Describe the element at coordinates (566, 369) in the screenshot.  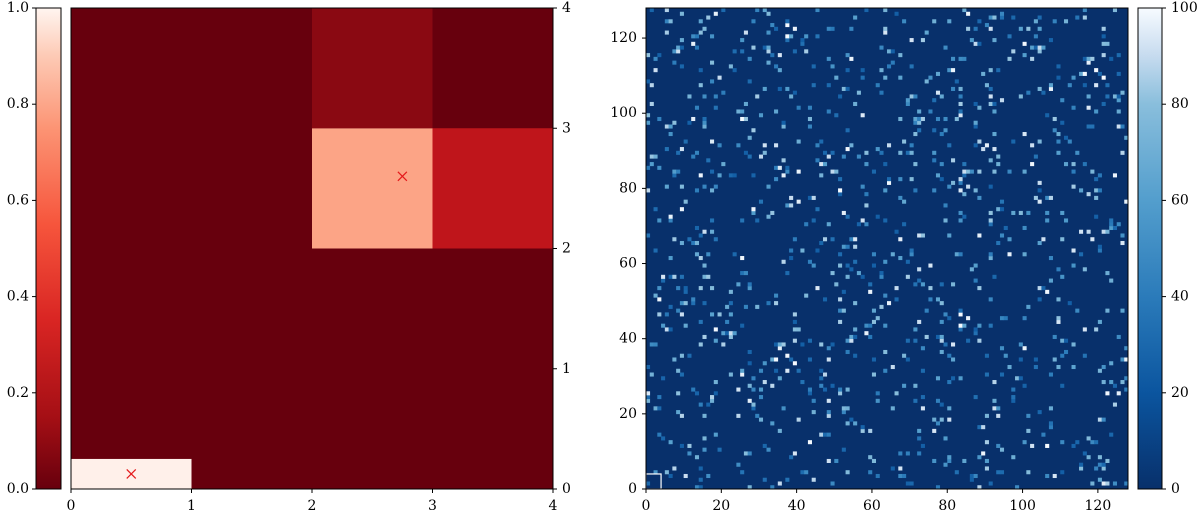
I see `y-tick-label: 1` at that location.